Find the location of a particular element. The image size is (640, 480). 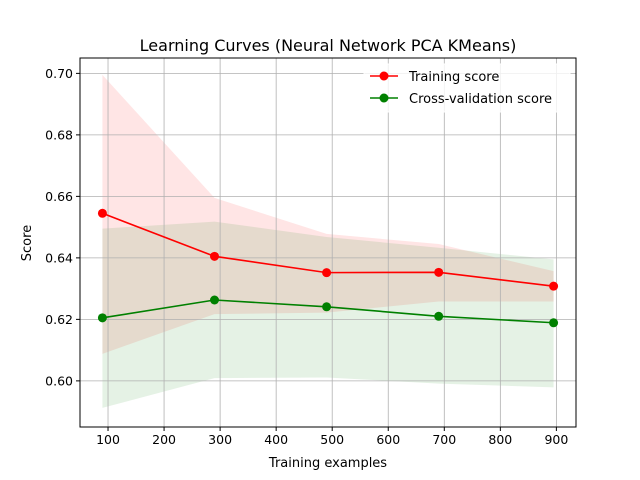

legend-box is located at coordinates (467, 88).